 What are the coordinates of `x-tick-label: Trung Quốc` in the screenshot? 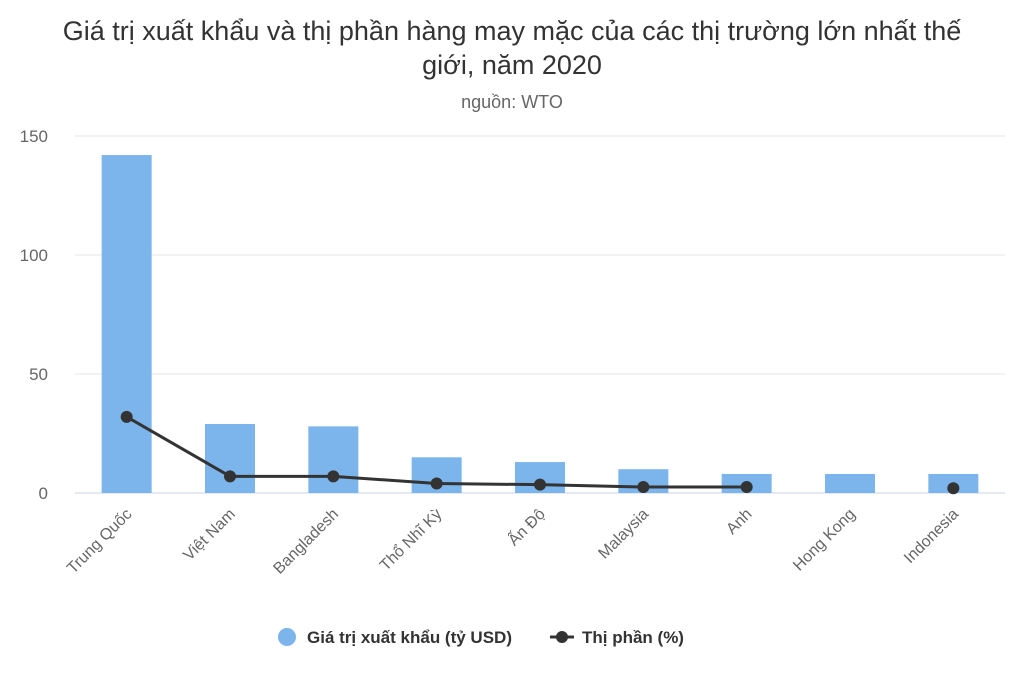 It's located at (99, 541).